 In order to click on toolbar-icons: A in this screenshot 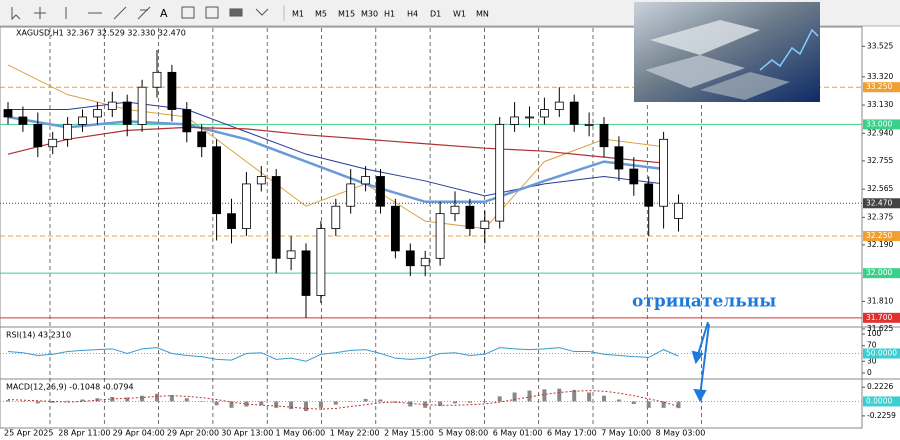, I will do `click(140, 13)`.